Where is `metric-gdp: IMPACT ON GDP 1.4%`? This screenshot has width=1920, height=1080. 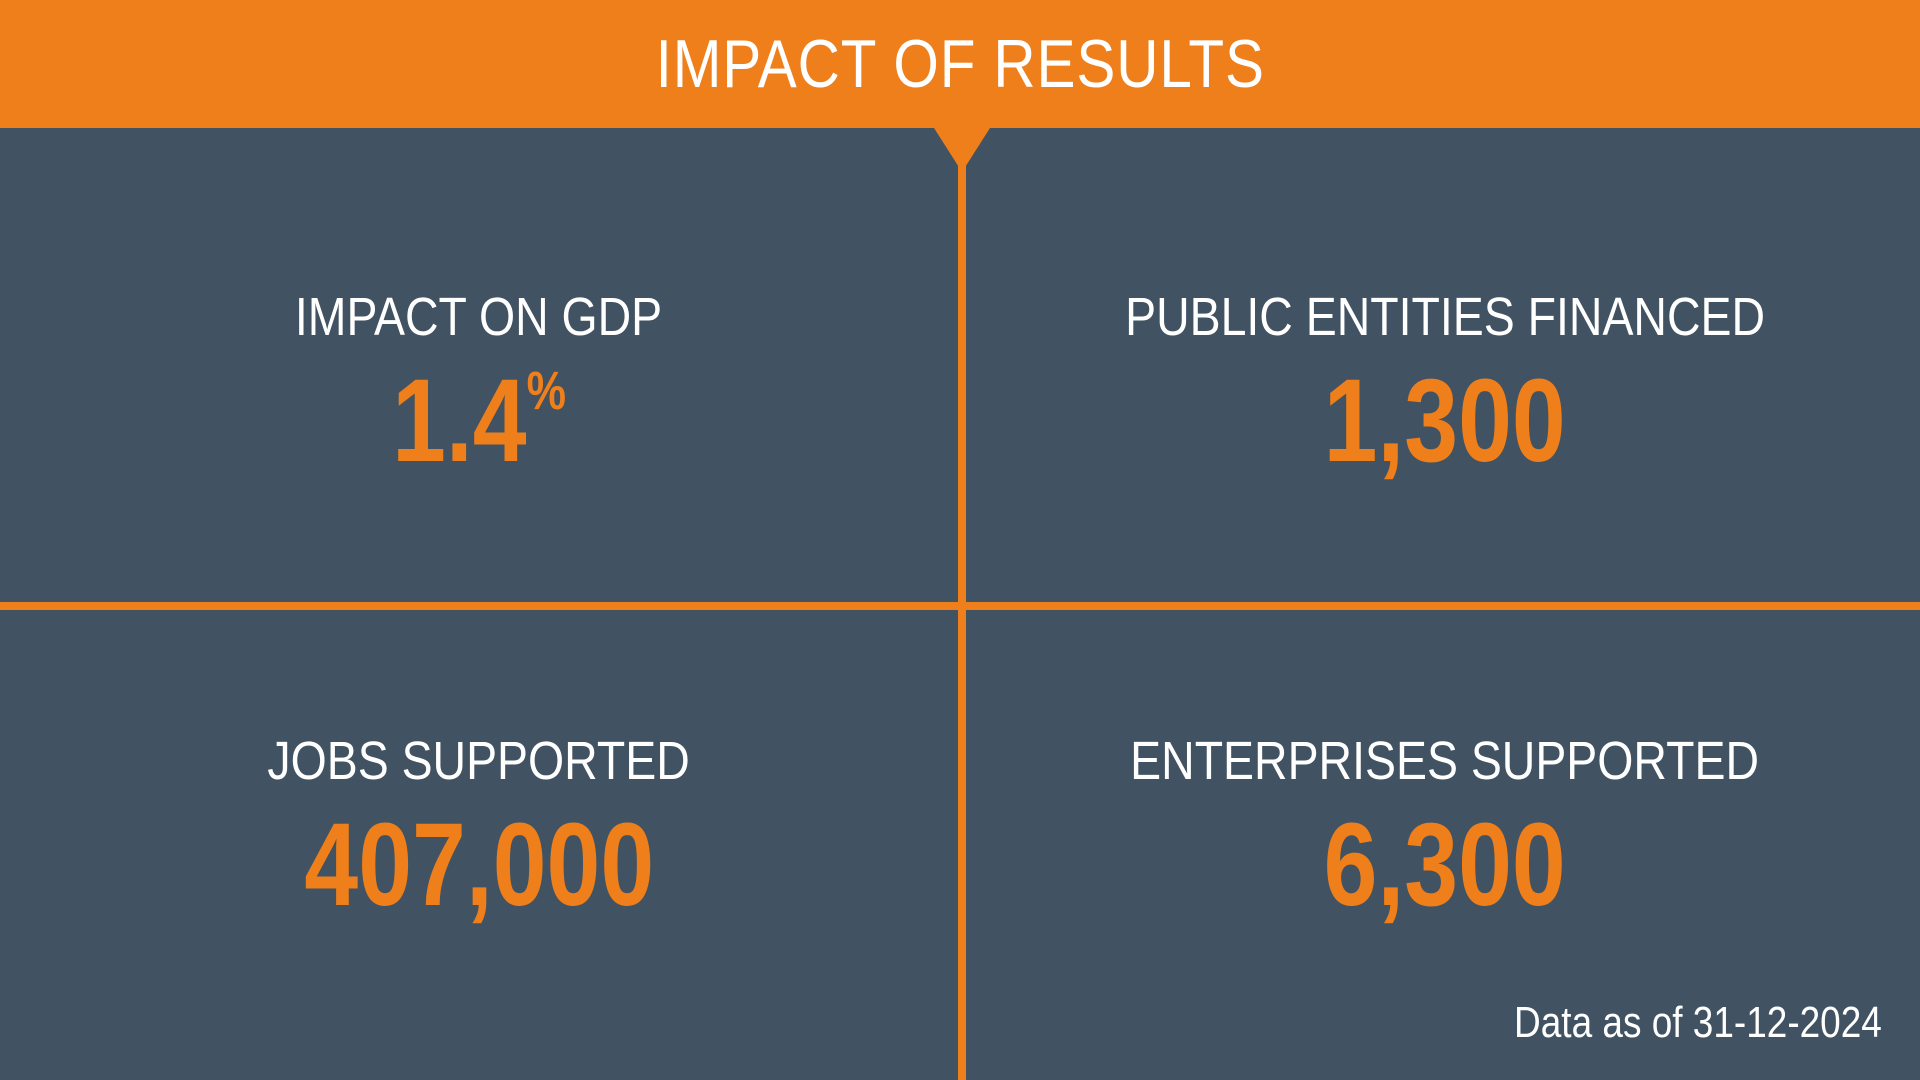
metric-gdp: IMPACT ON GDP 1.4% is located at coordinates (479, 385).